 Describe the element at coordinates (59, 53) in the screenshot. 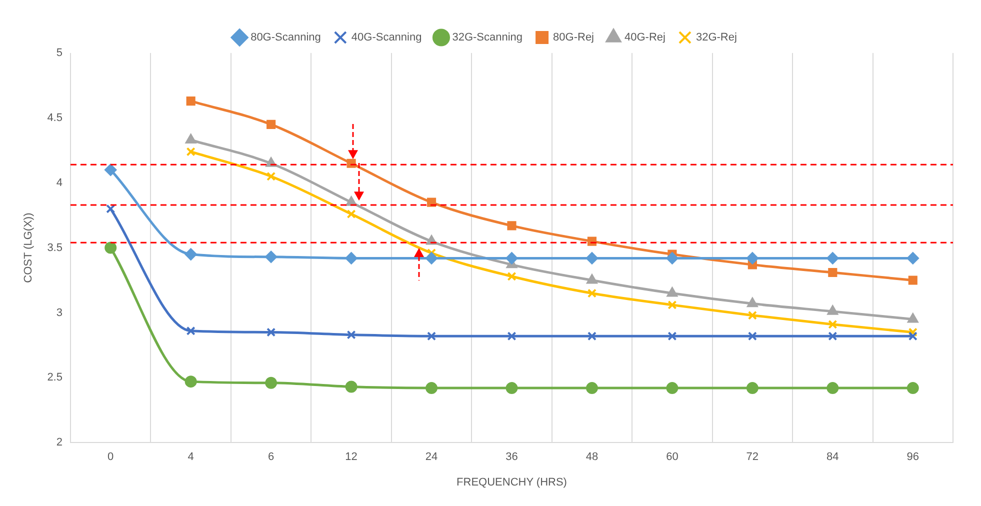

I see `y-tick-label: 5` at that location.